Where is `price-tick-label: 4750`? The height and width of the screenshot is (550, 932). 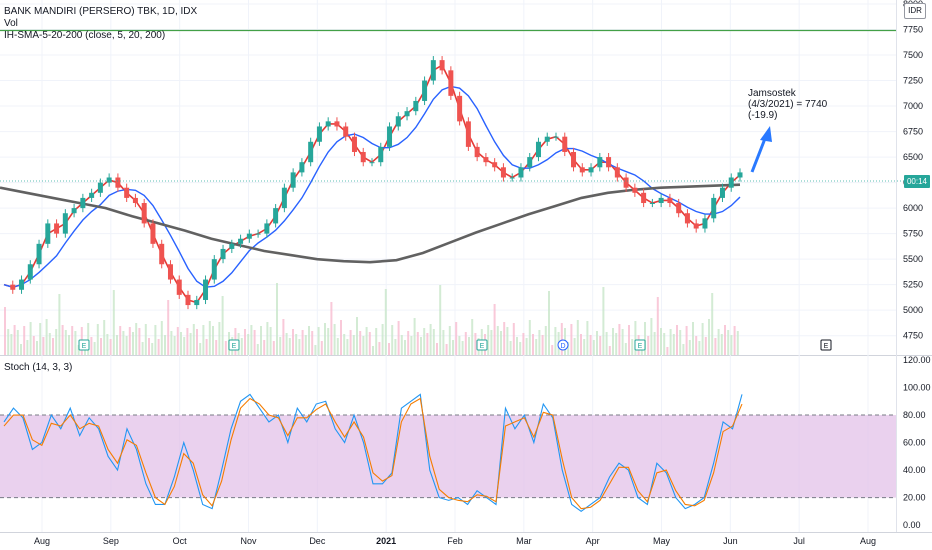 price-tick-label: 4750 is located at coordinates (913, 336).